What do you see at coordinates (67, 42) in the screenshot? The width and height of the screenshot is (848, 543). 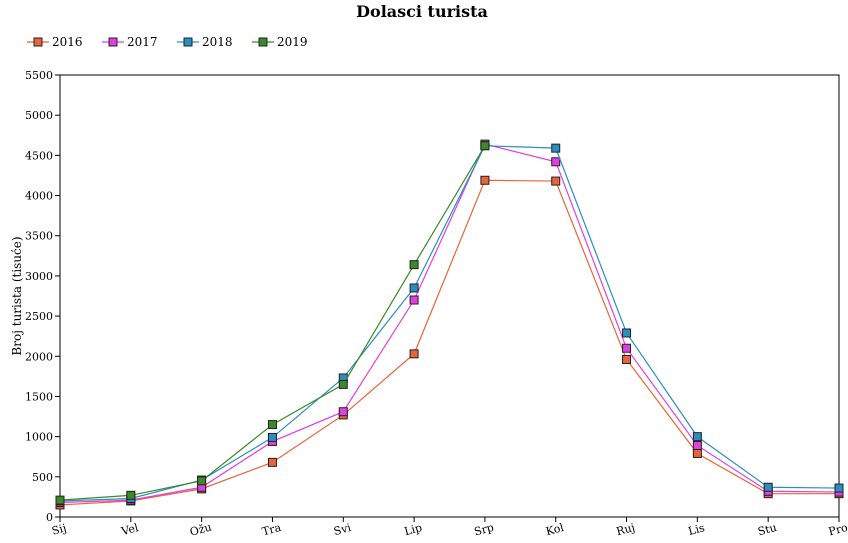 I see `legend-label: 2016` at bounding box center [67, 42].